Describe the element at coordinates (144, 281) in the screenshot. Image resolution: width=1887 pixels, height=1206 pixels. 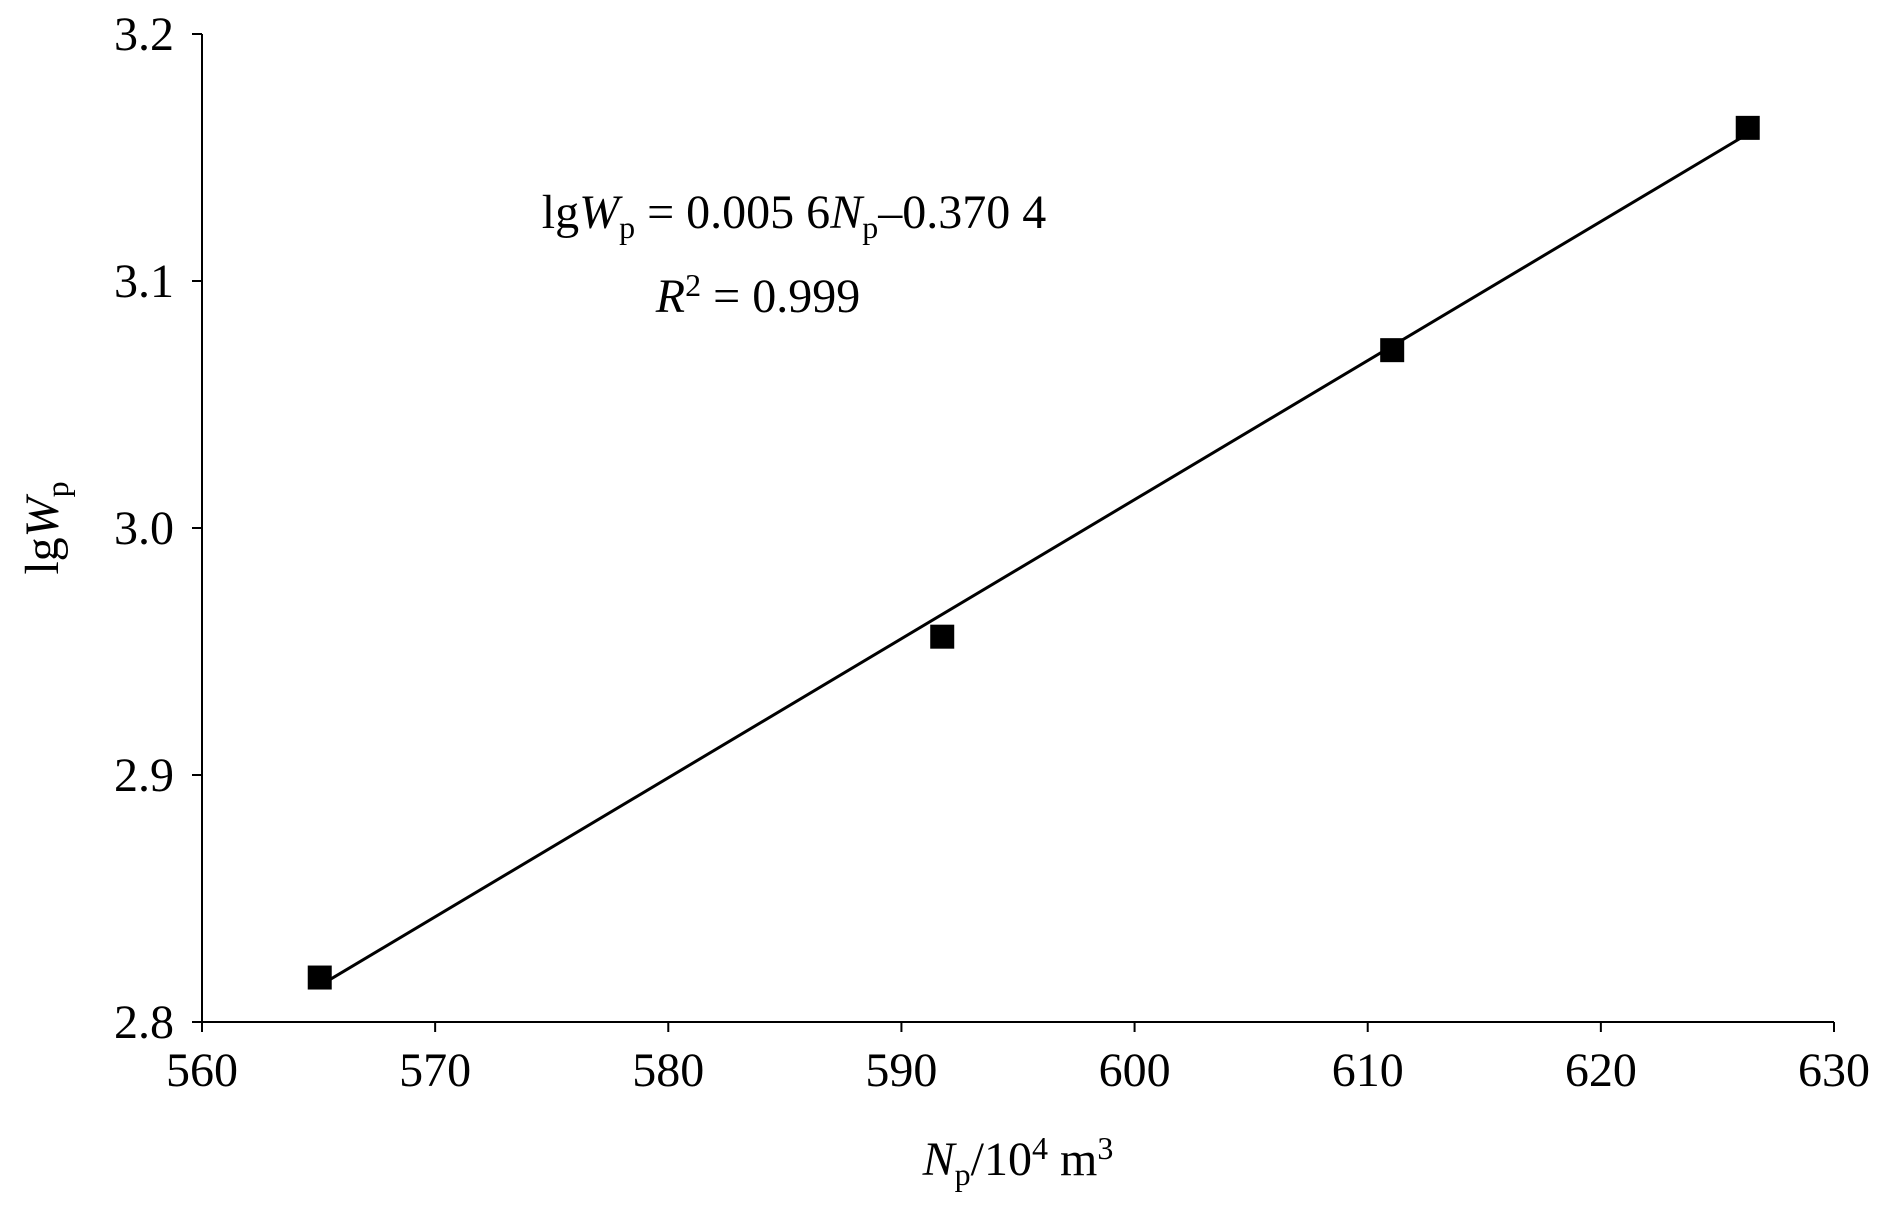
I see `y-tick-label: 3.1` at that location.